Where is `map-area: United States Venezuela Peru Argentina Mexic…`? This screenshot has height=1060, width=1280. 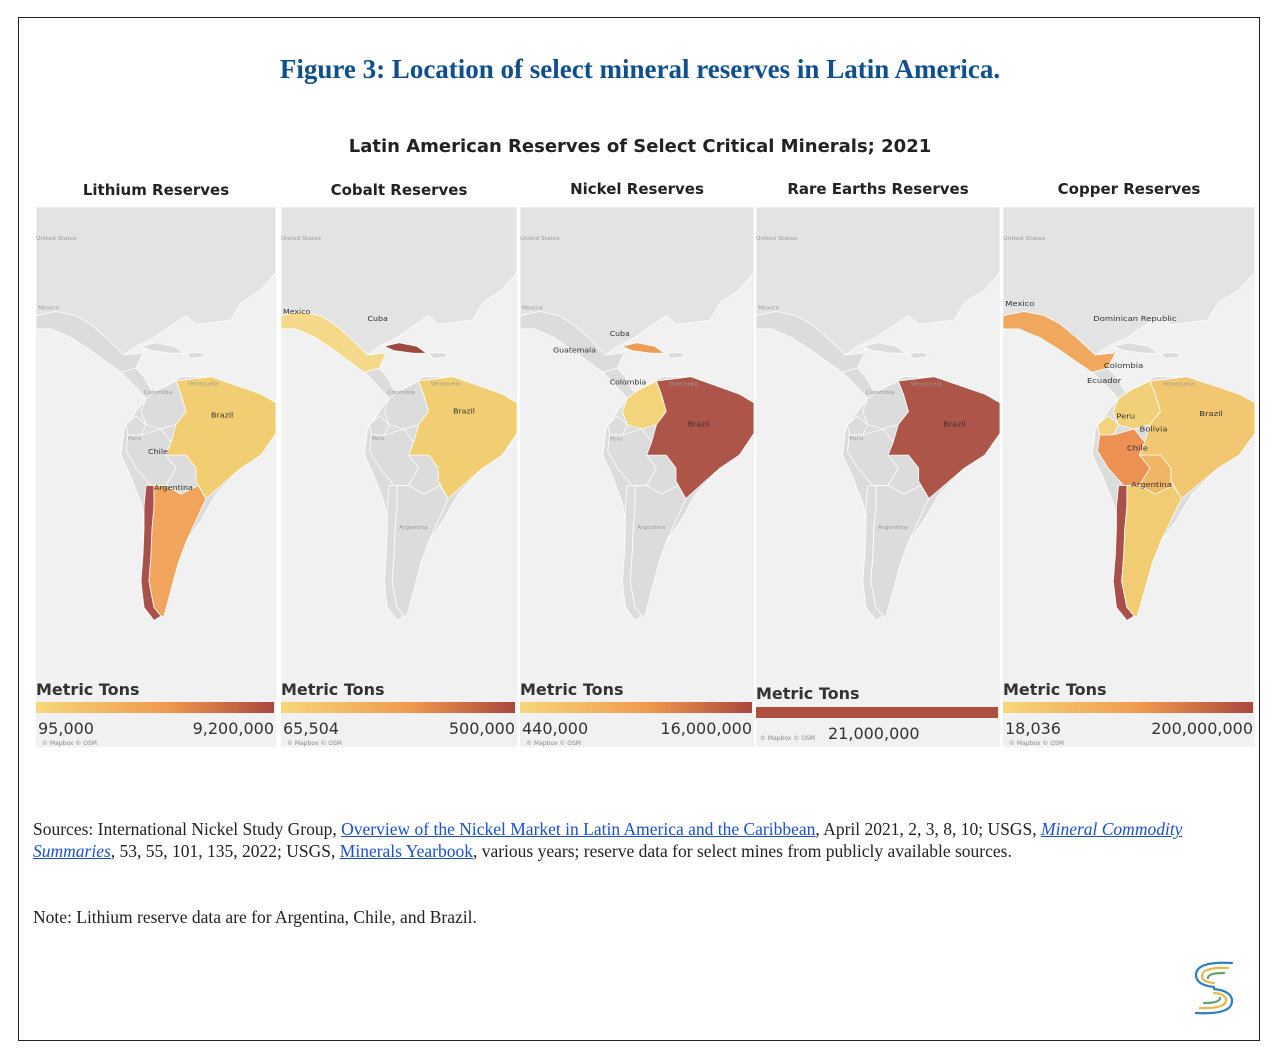 map-area: United States Venezuela Peru Argentina Mexic… is located at coordinates (637, 477).